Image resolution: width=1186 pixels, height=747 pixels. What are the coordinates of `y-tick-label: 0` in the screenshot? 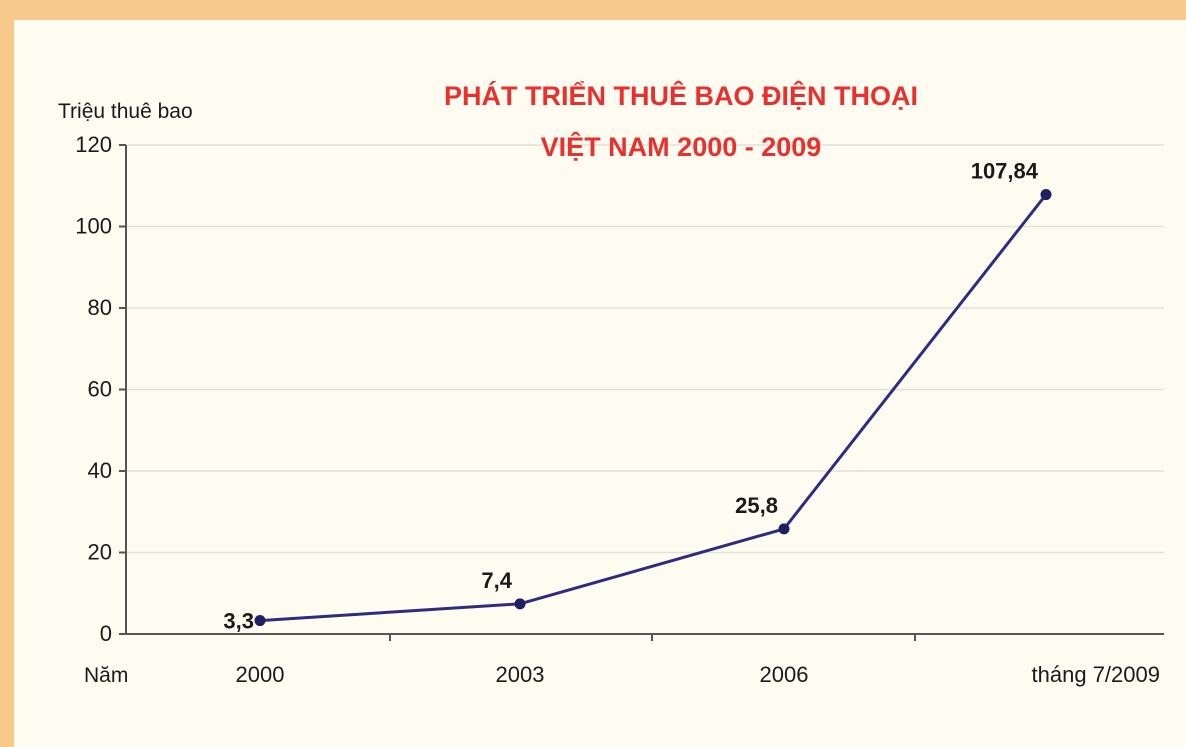 It's located at (106, 633).